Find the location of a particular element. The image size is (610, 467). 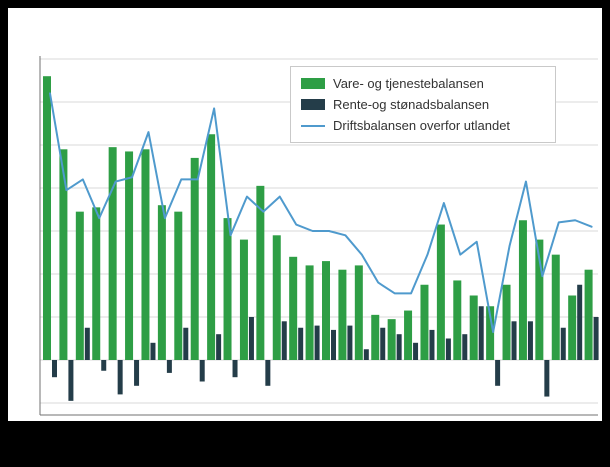

legend-label-vare-tjenestebalansen: Vare- og tjenestebalansen is located at coordinates (408, 83).